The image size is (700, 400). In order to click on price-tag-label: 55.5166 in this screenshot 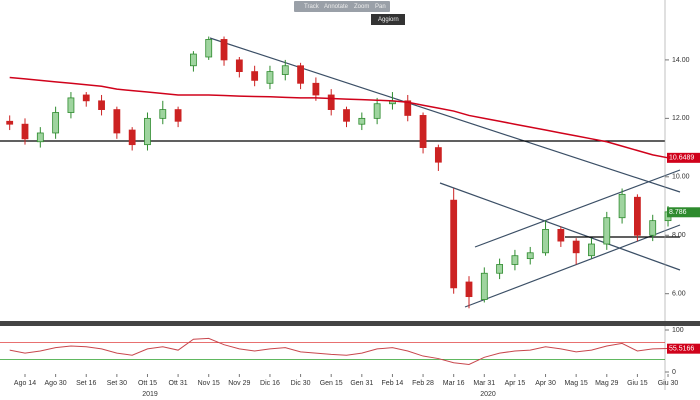, I will do `click(681, 349)`.